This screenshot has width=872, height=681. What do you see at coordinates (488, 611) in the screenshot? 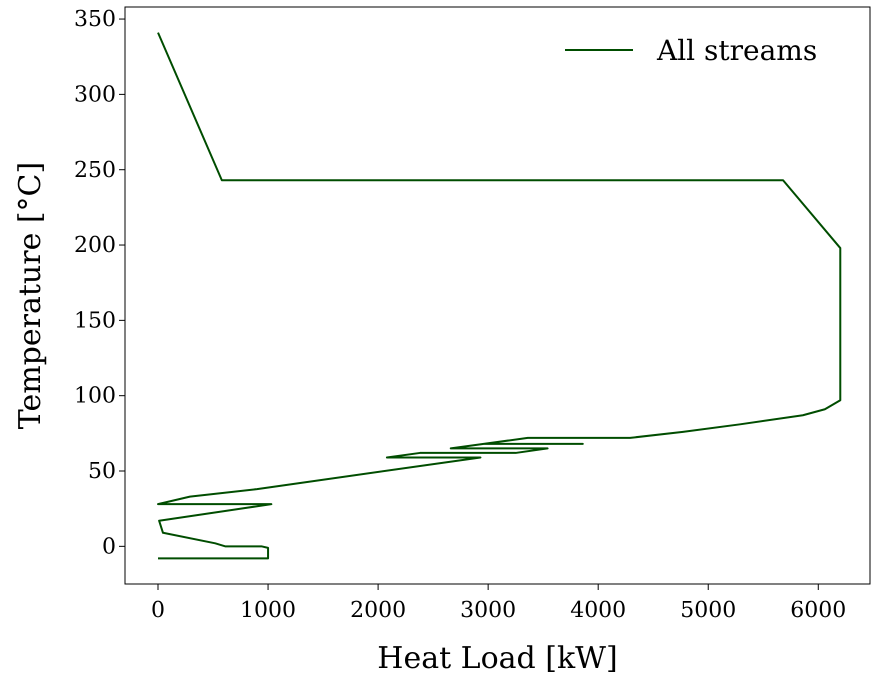
I see `x-tick-label: 3000` at bounding box center [488, 611].